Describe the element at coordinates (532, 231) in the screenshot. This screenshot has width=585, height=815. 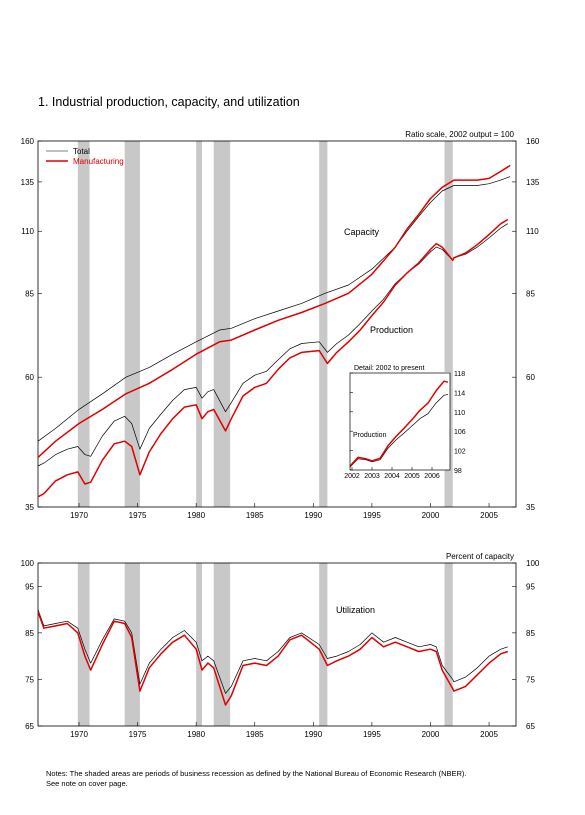
I see `top-y-tick-label-right-3: 110` at that location.